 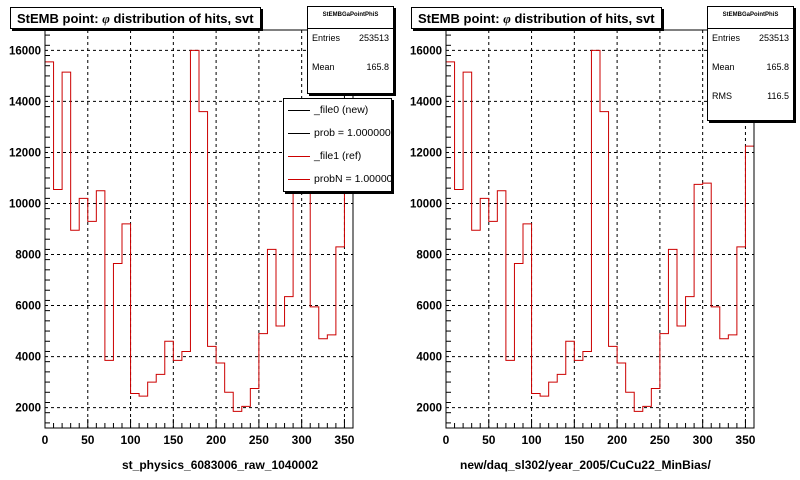 I want to click on legend-entry-probn: probN = 1.000000, so click(x=337, y=179).